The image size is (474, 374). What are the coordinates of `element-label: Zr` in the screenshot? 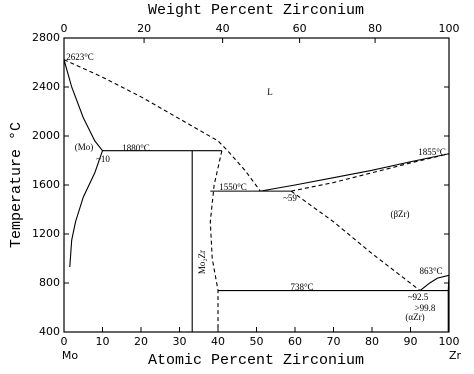 It's located at (455, 355).